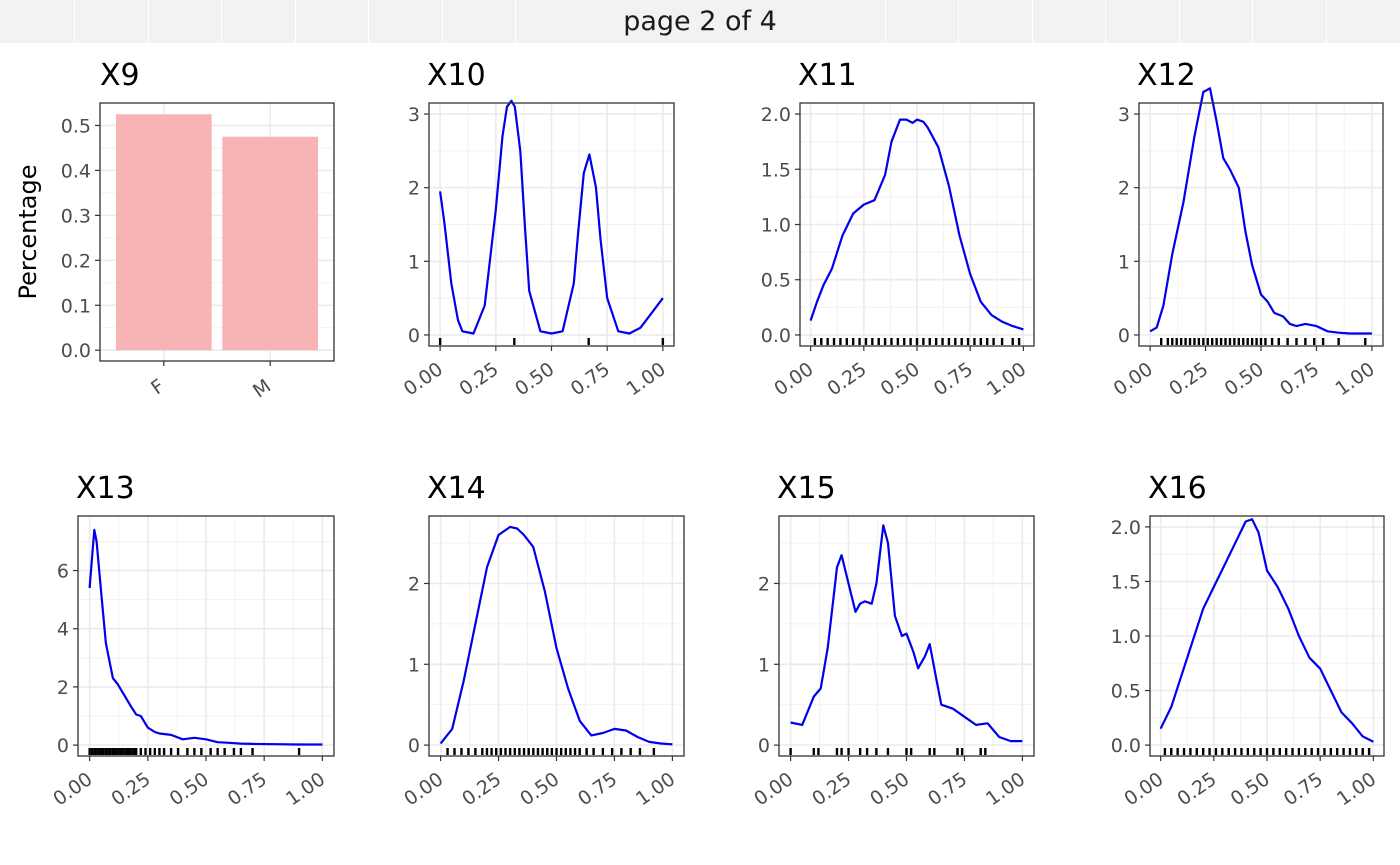 The width and height of the screenshot is (1400, 865). Describe the element at coordinates (262, 388) in the screenshot. I see `x-tick-label: M` at that location.